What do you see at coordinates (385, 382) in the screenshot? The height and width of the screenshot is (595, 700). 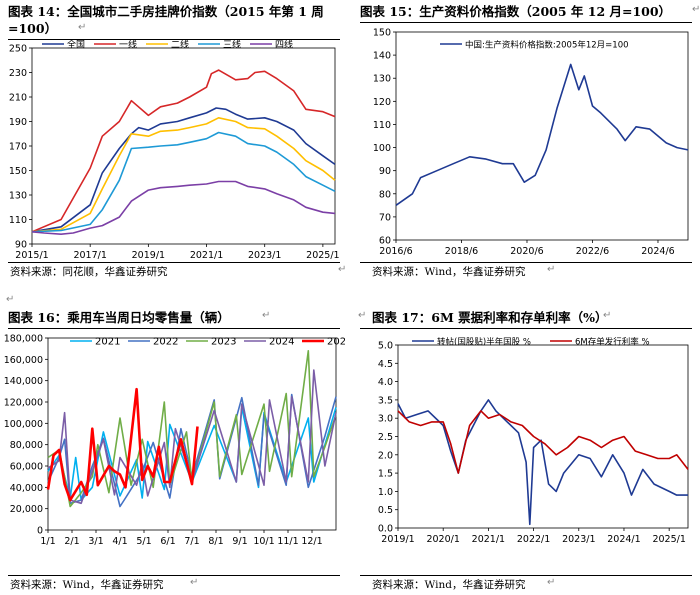 I see `y-tick-label: 4.0` at bounding box center [385, 382].